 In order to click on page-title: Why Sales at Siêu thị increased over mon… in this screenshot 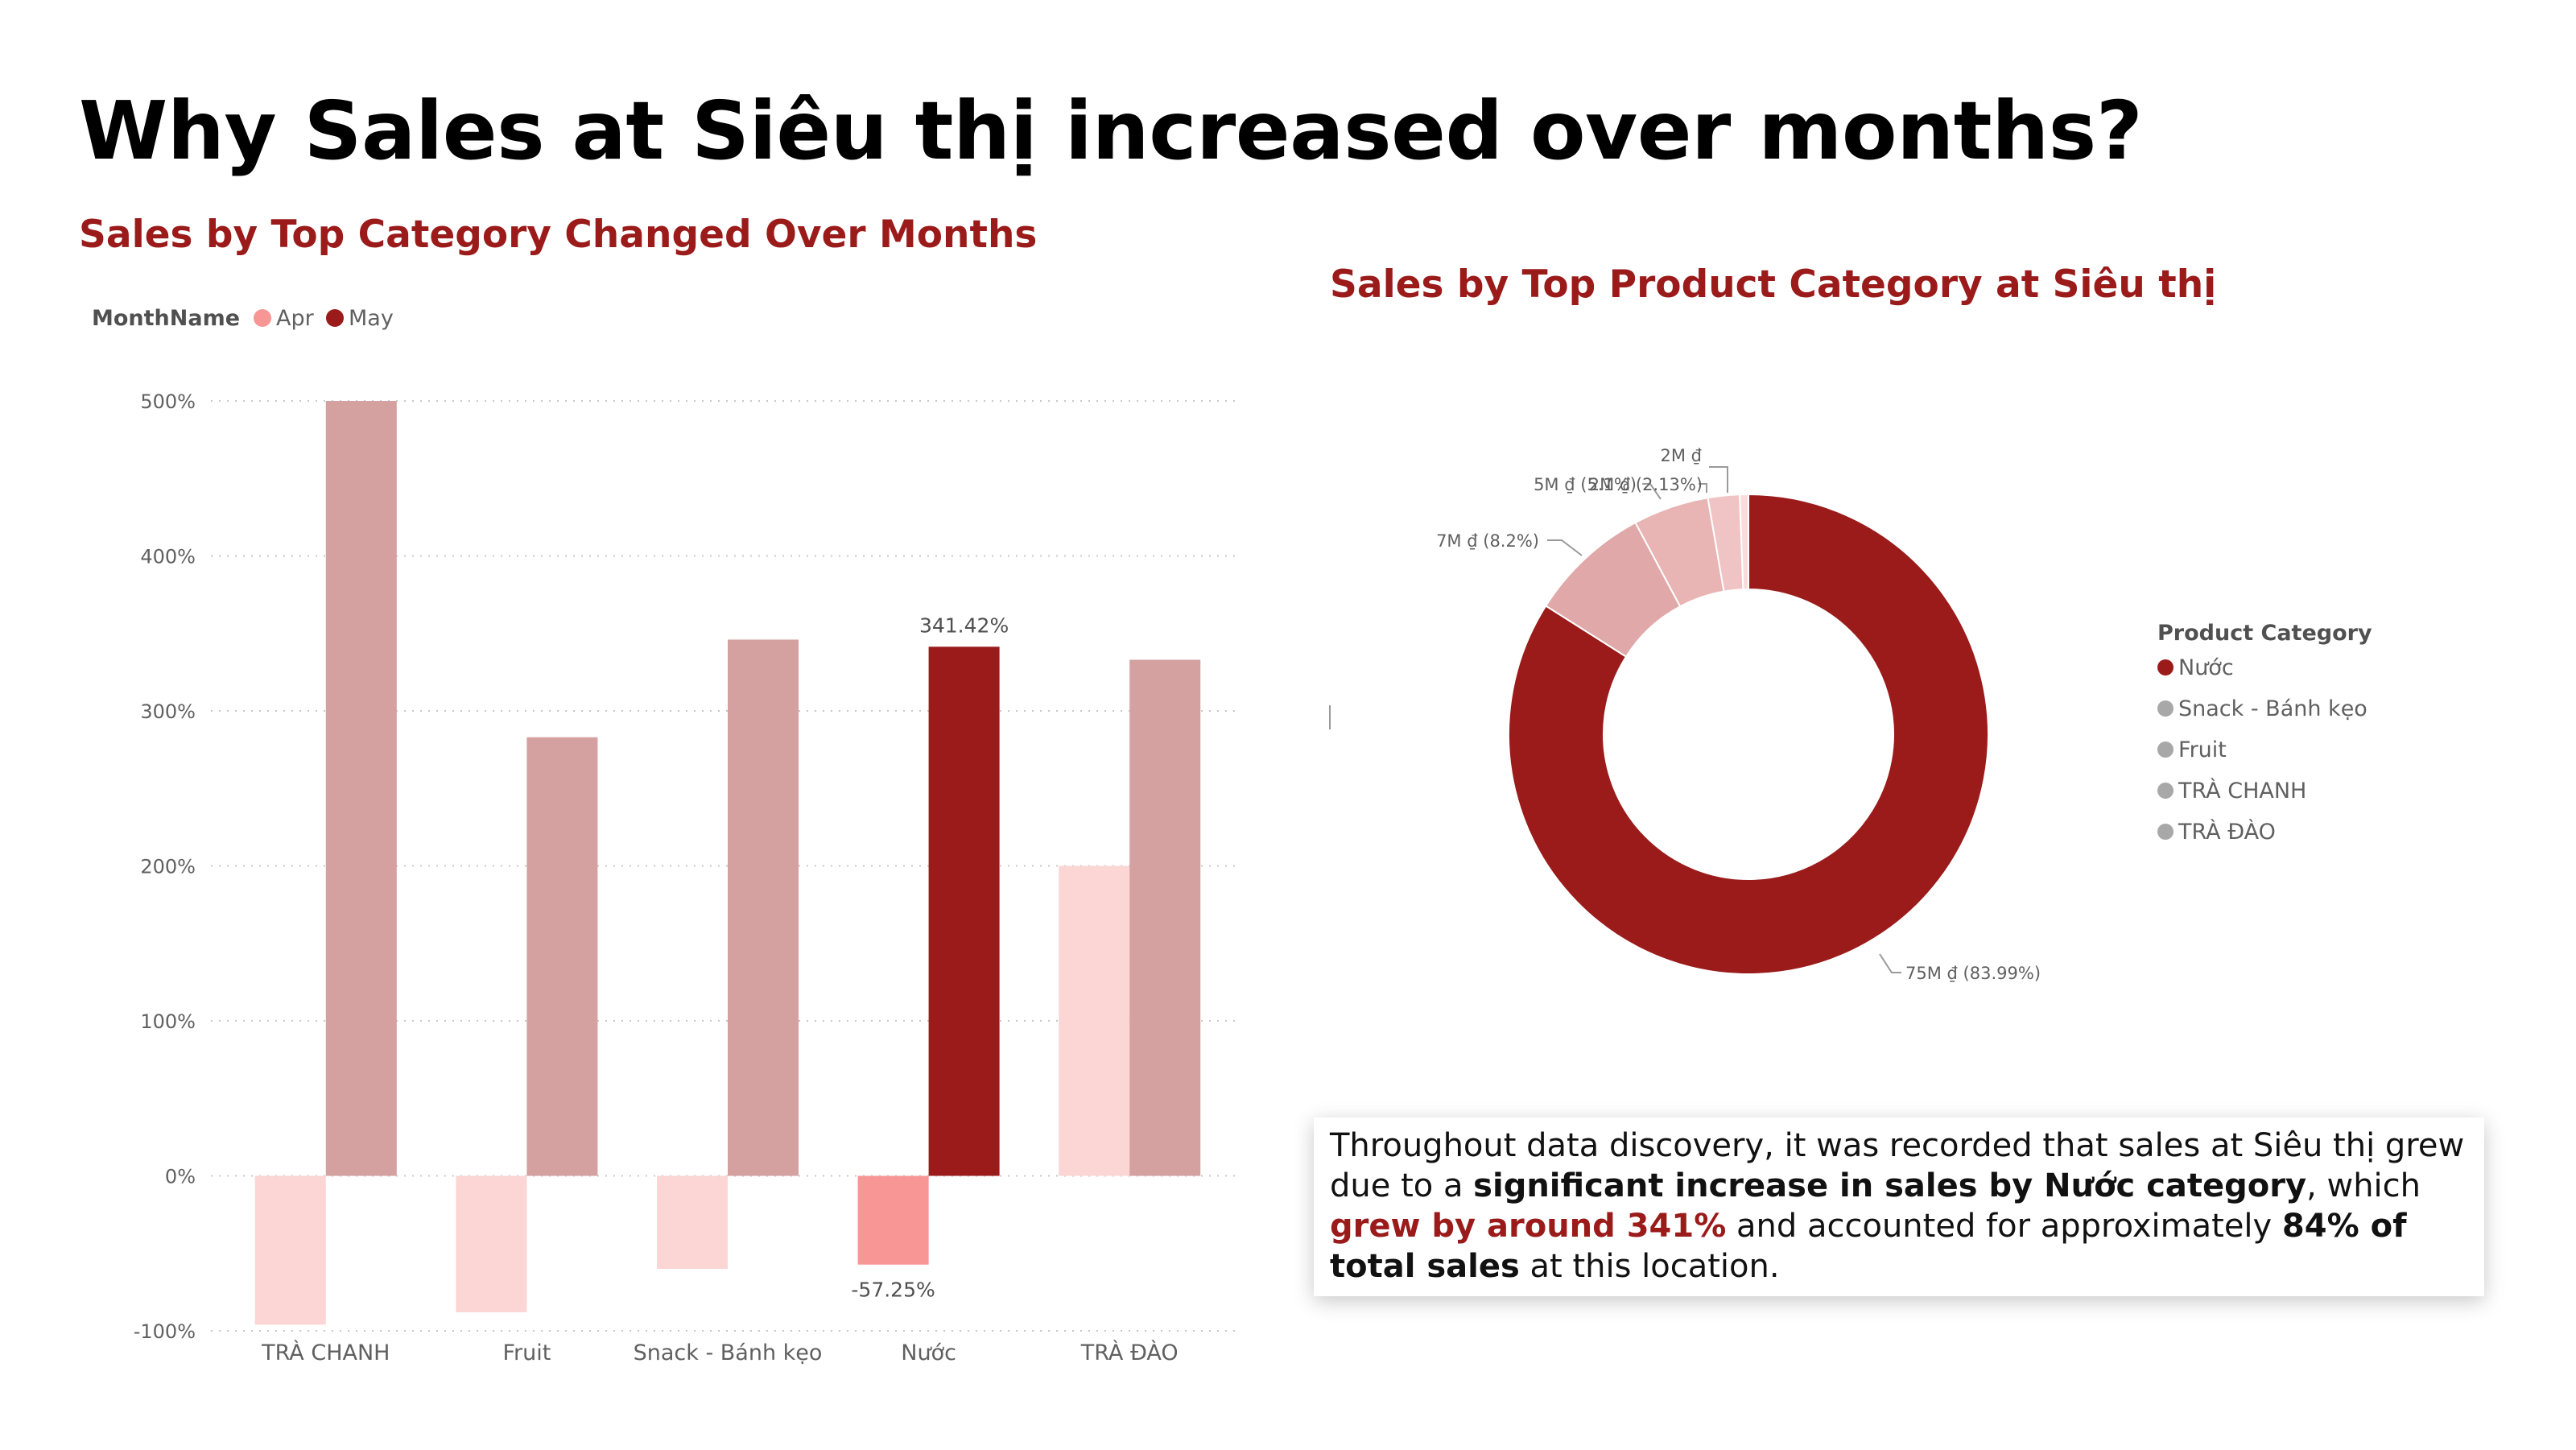, I will do `click(1111, 131)`.